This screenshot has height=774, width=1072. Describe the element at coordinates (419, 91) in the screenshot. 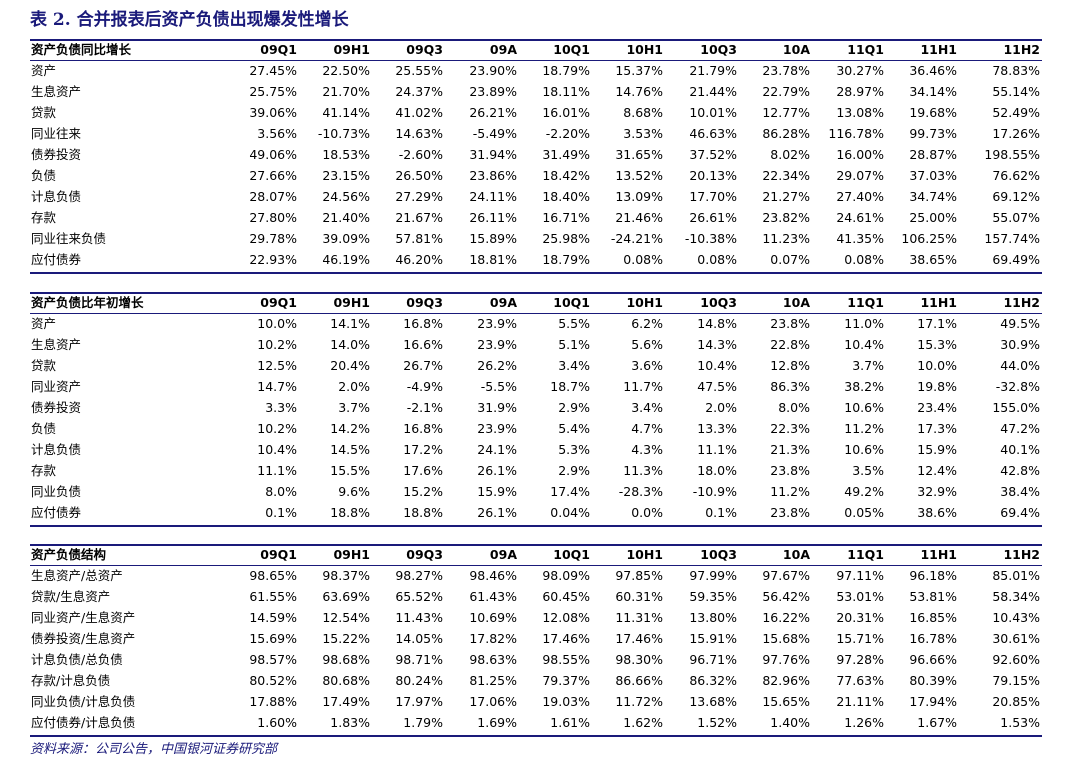

I see `cell: 24.37%` at that location.